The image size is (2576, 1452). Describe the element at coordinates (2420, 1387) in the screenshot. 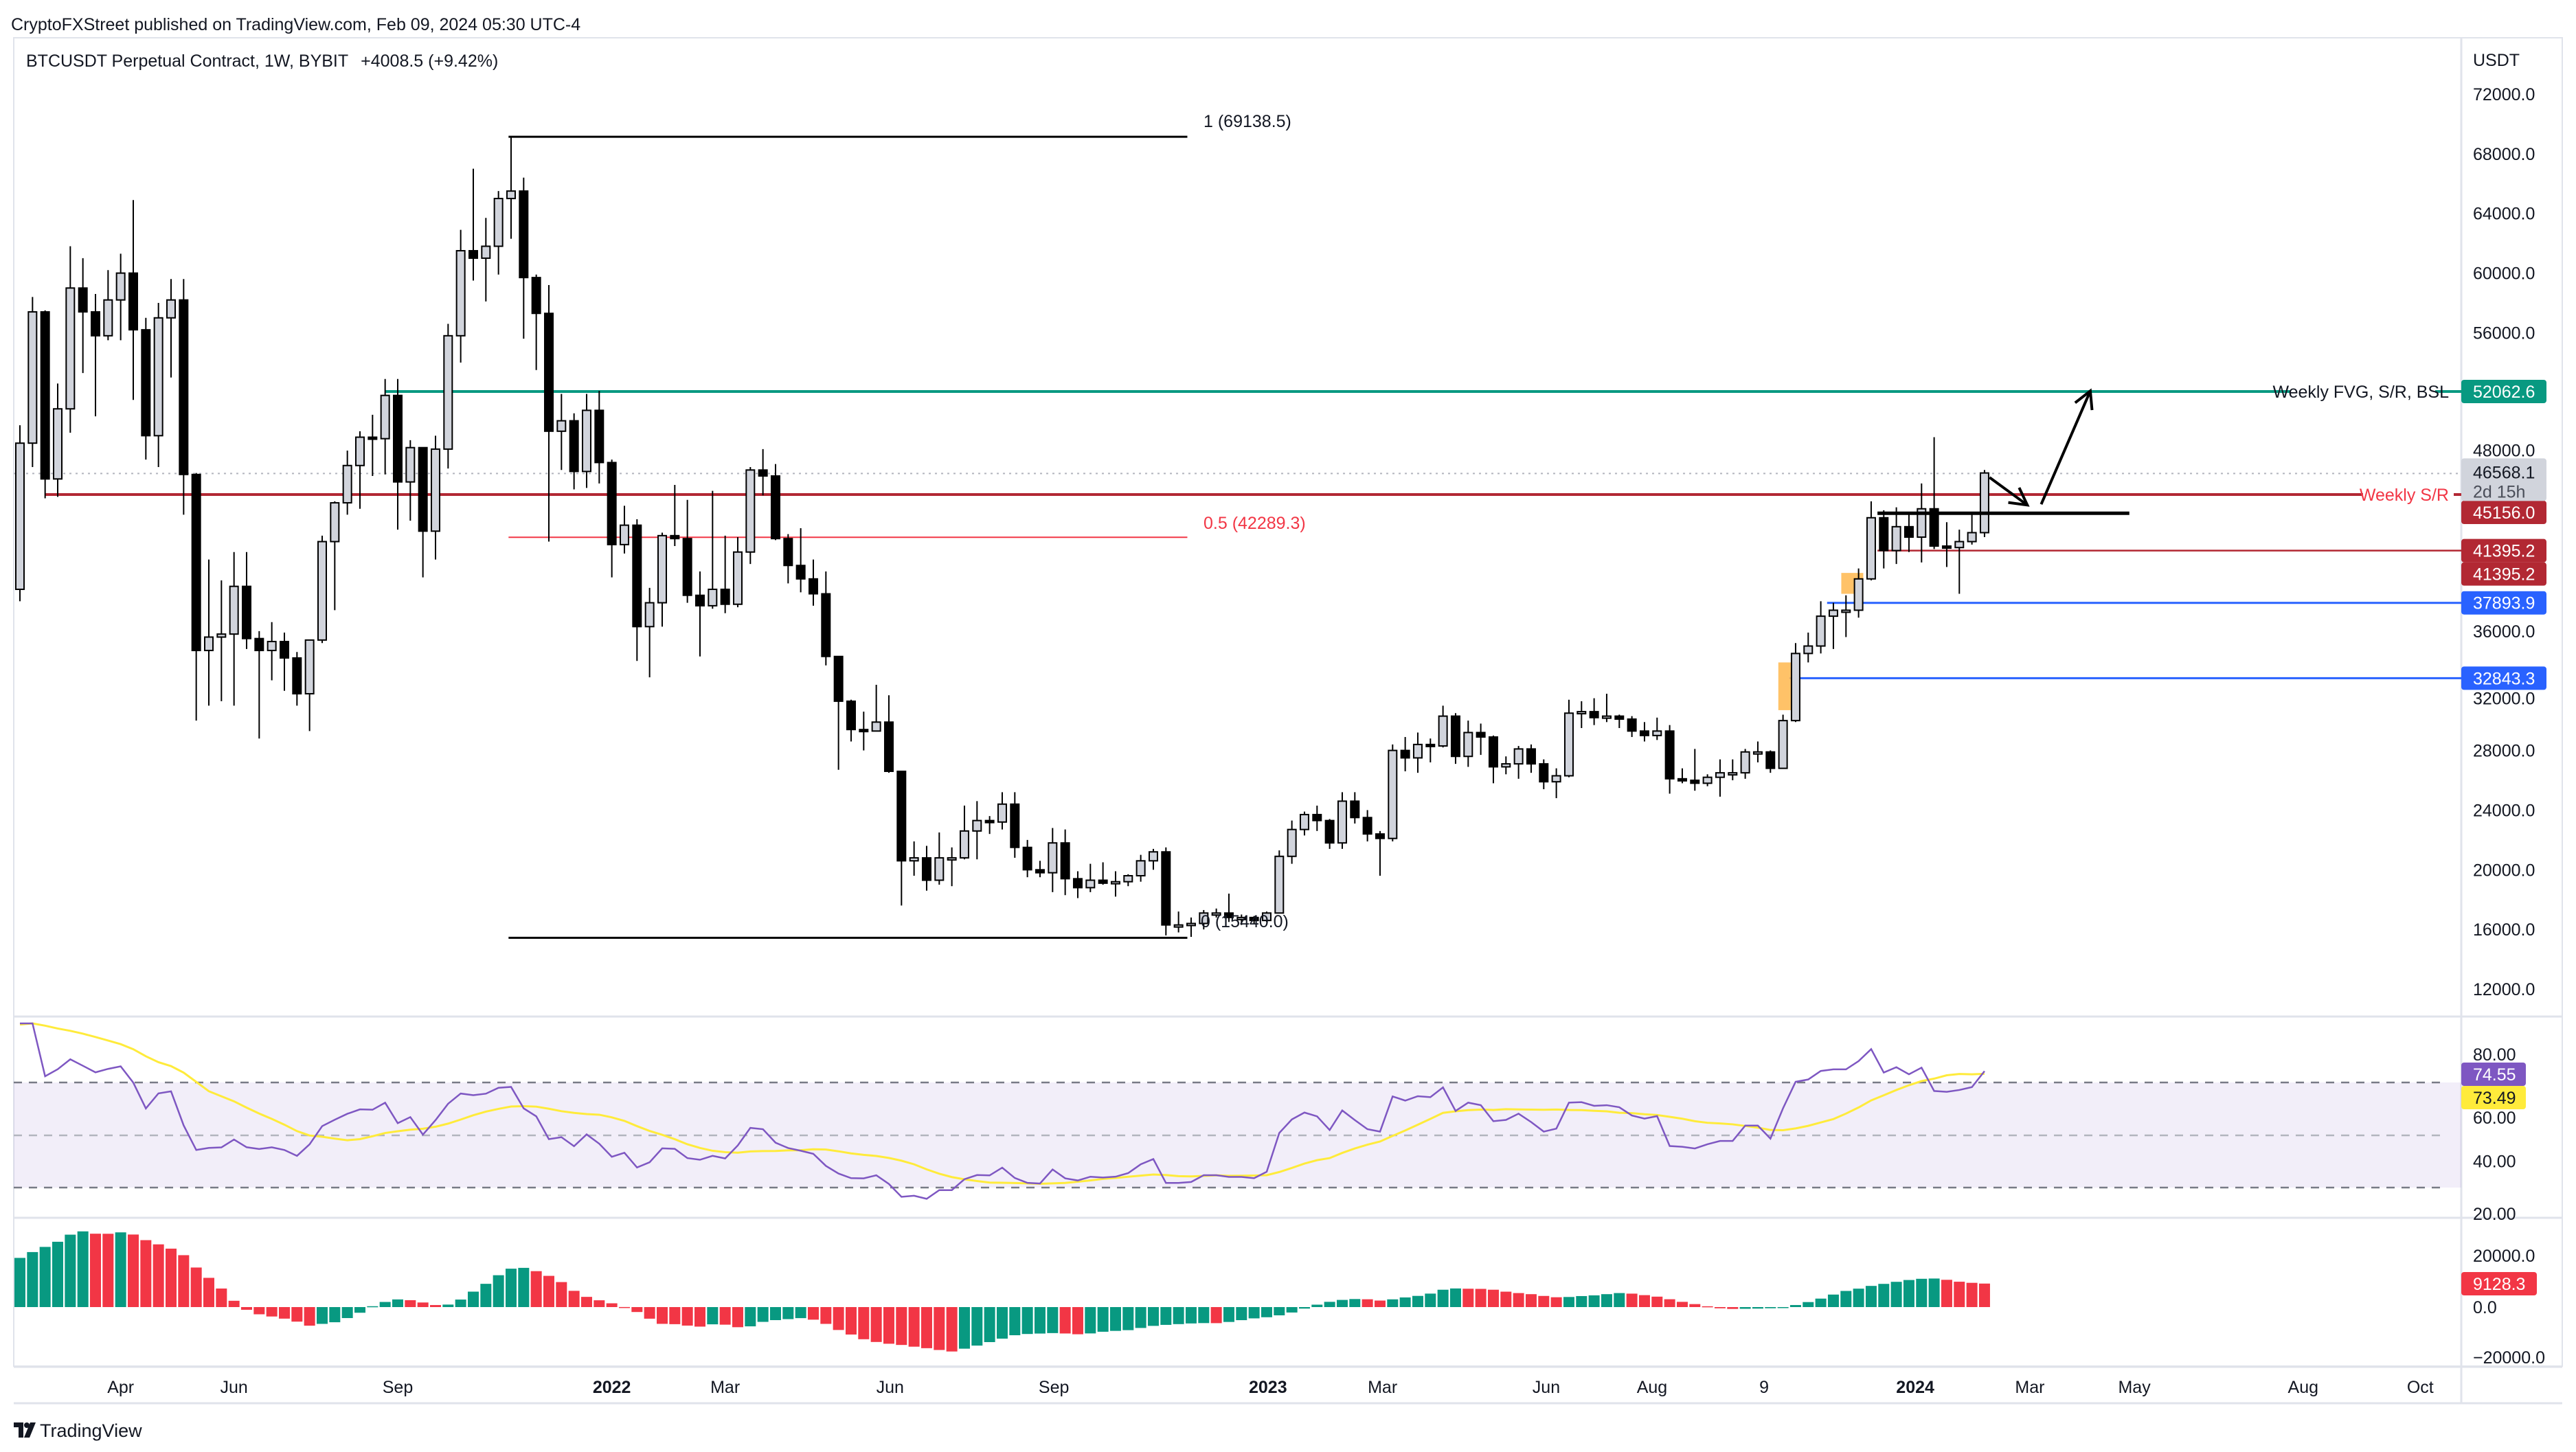

I see `time-label: Oct` at that location.